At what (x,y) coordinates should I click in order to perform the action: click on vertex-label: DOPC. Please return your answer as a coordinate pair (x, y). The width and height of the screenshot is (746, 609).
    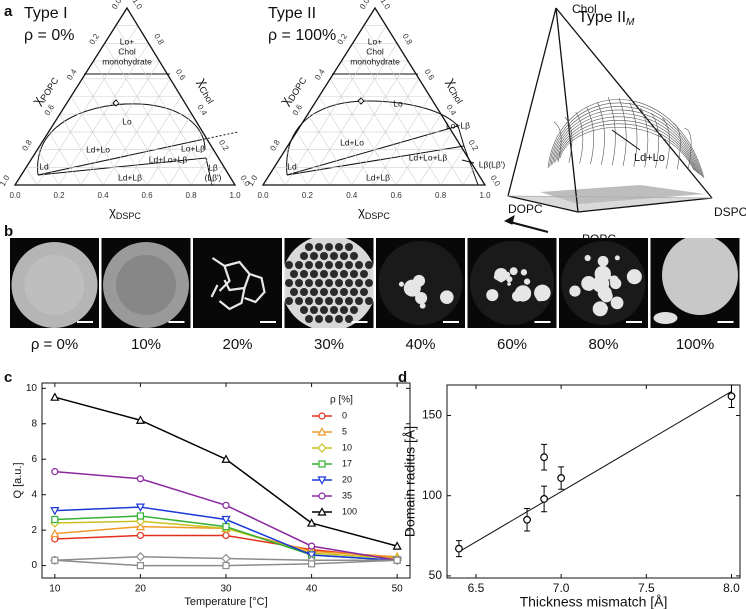
    Looking at the image, I should click on (525, 209).